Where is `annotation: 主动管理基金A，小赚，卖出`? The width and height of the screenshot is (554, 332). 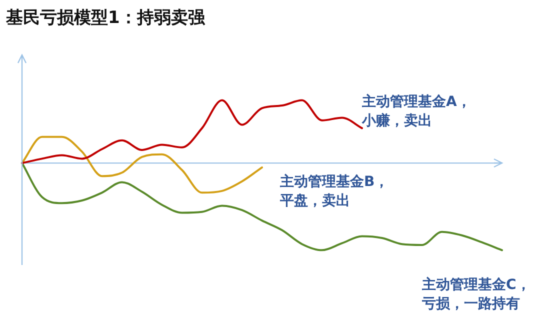 annotation: 主动管理基金A，小赚，卖出 is located at coordinates (417, 112).